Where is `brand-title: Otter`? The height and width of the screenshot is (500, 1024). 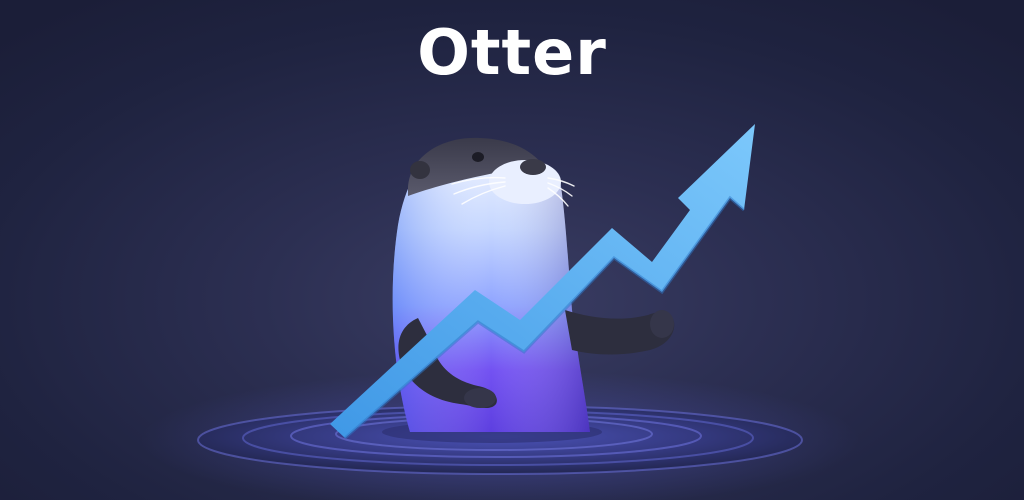 brand-title: Otter is located at coordinates (512, 52).